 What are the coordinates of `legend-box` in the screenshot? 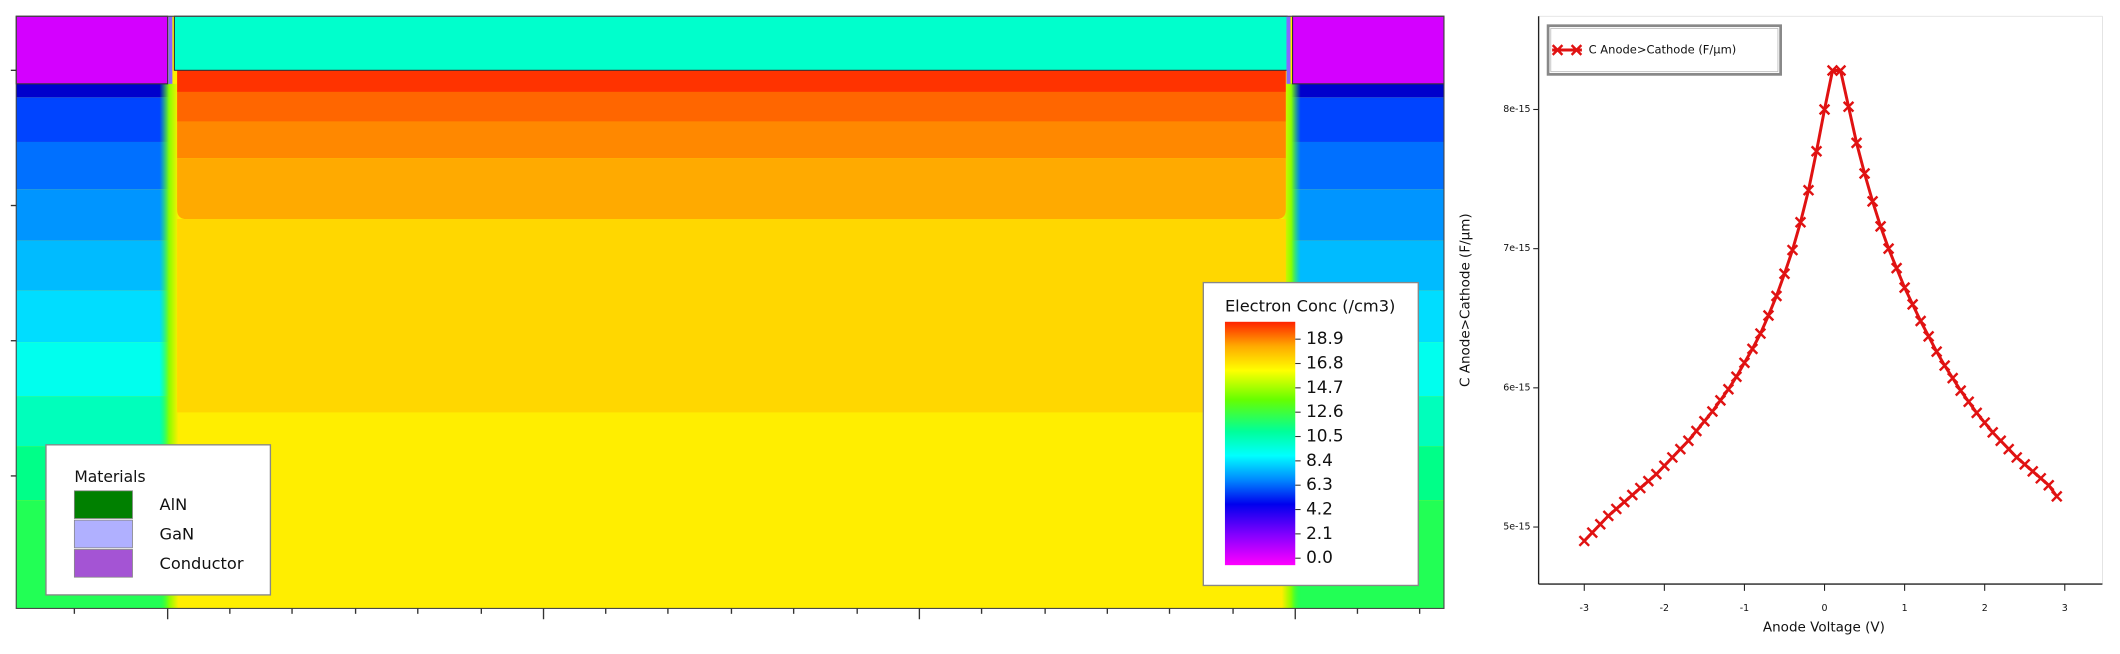 It's located at (1664, 50).